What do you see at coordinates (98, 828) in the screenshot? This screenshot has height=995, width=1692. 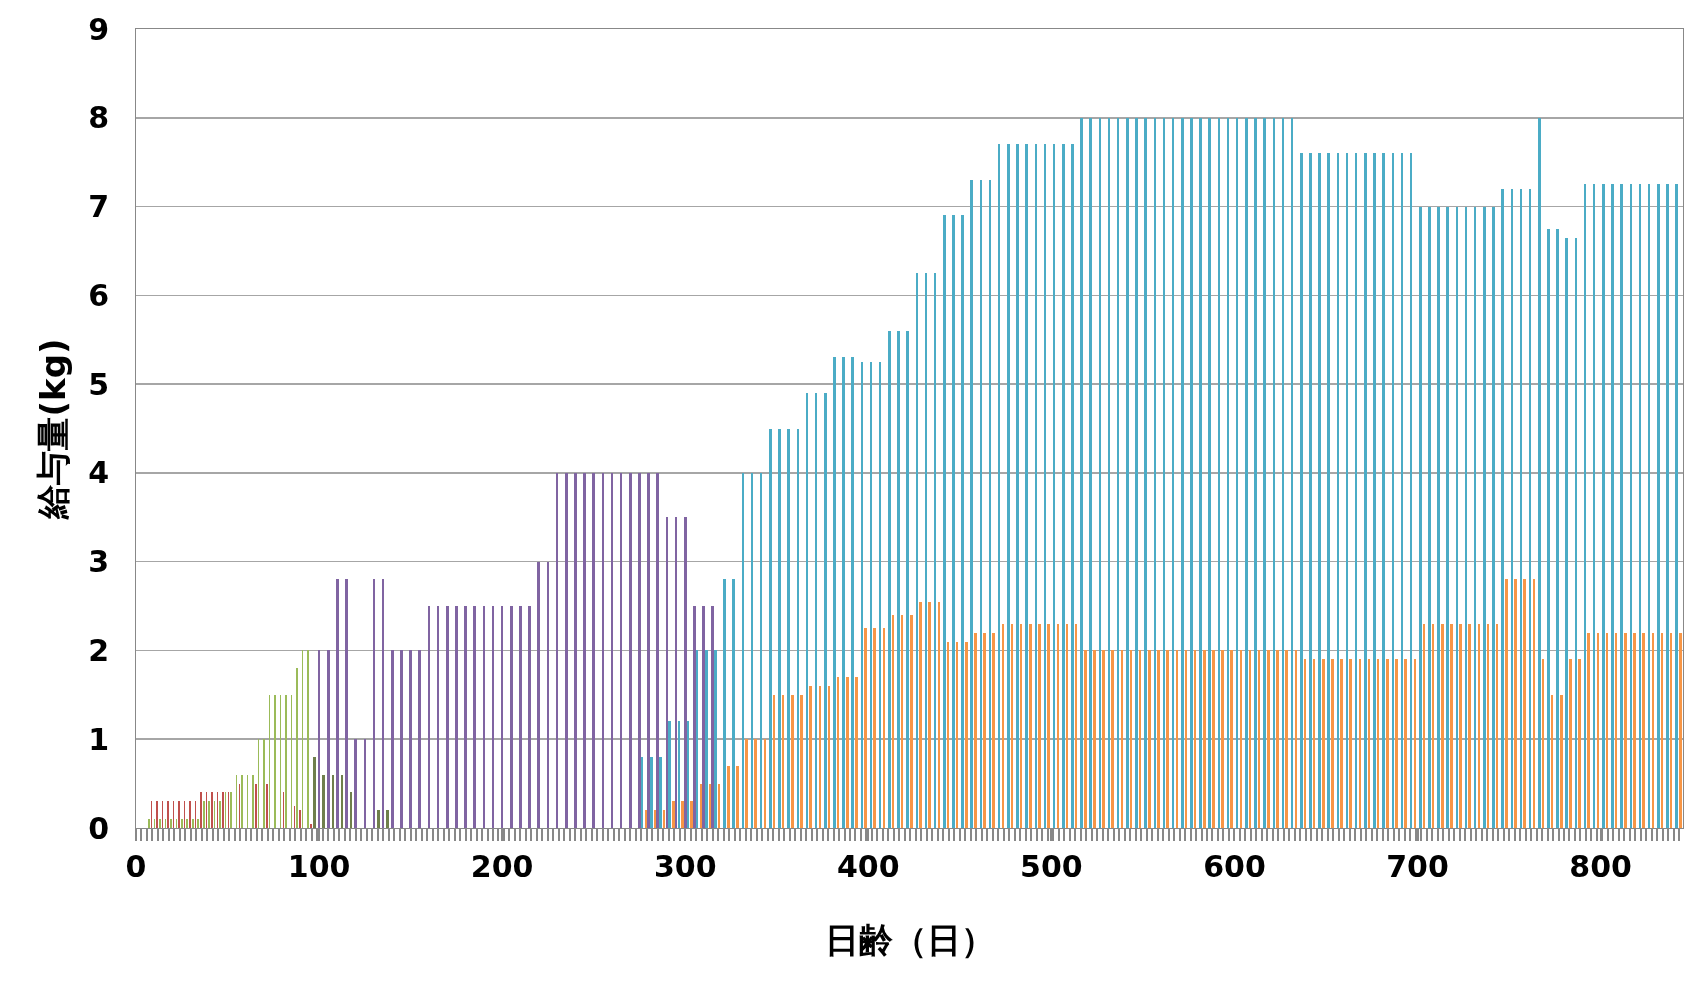 I see `y-tick-label: 0` at bounding box center [98, 828].